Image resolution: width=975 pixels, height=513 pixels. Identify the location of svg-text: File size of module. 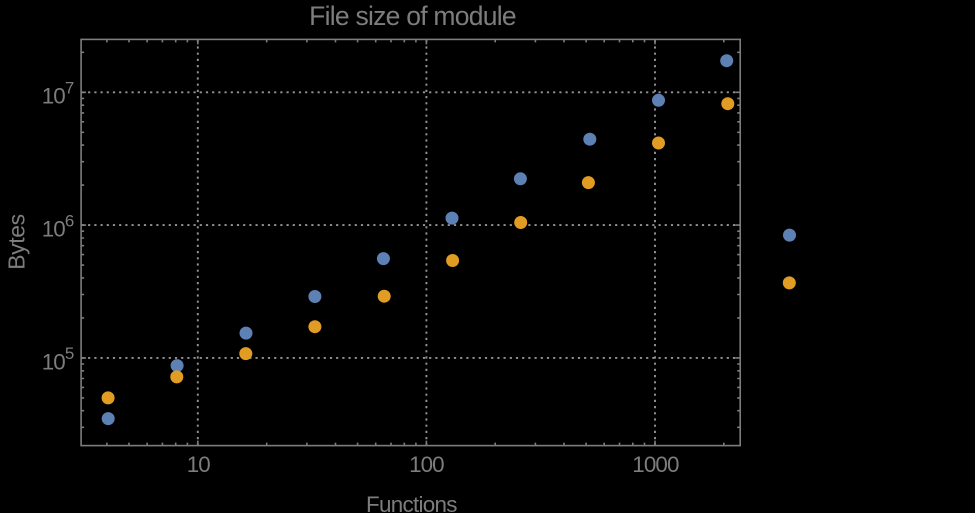
(412, 16).